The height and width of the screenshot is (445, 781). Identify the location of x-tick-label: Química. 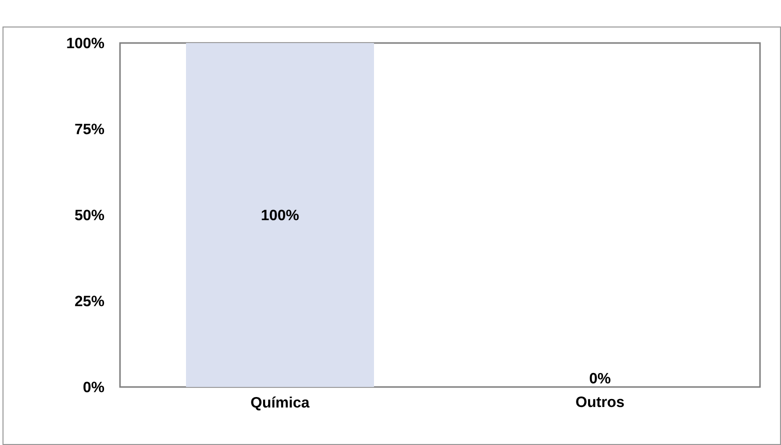
(280, 403).